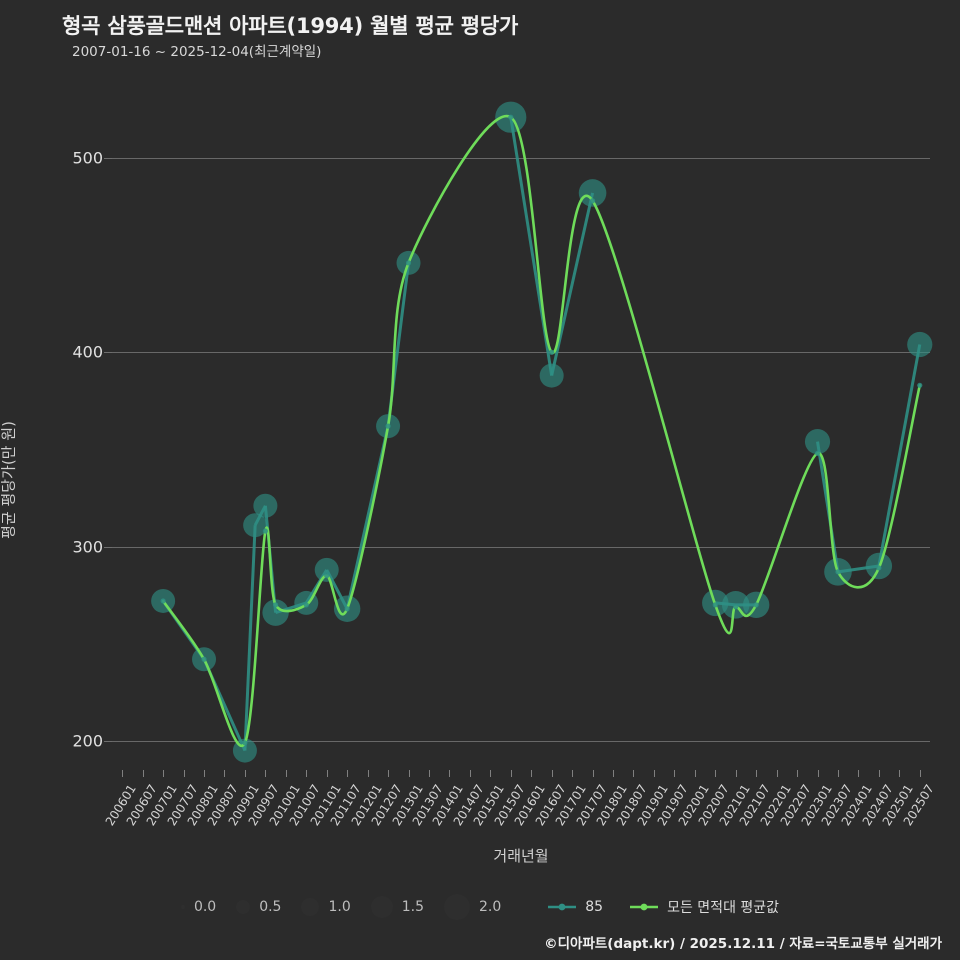 The image size is (960, 960). Describe the element at coordinates (87, 547) in the screenshot. I see `y-axis-tick-label: 300` at that location.